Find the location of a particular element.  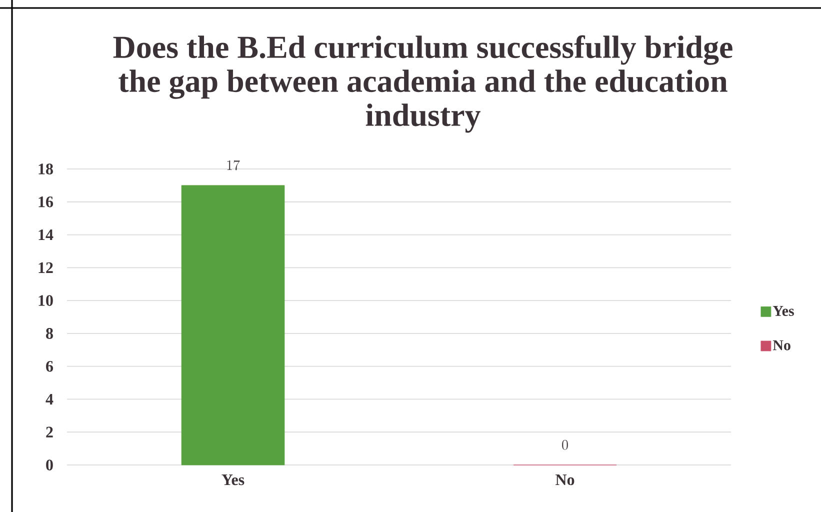

legend-label: Yes is located at coordinates (783, 311).